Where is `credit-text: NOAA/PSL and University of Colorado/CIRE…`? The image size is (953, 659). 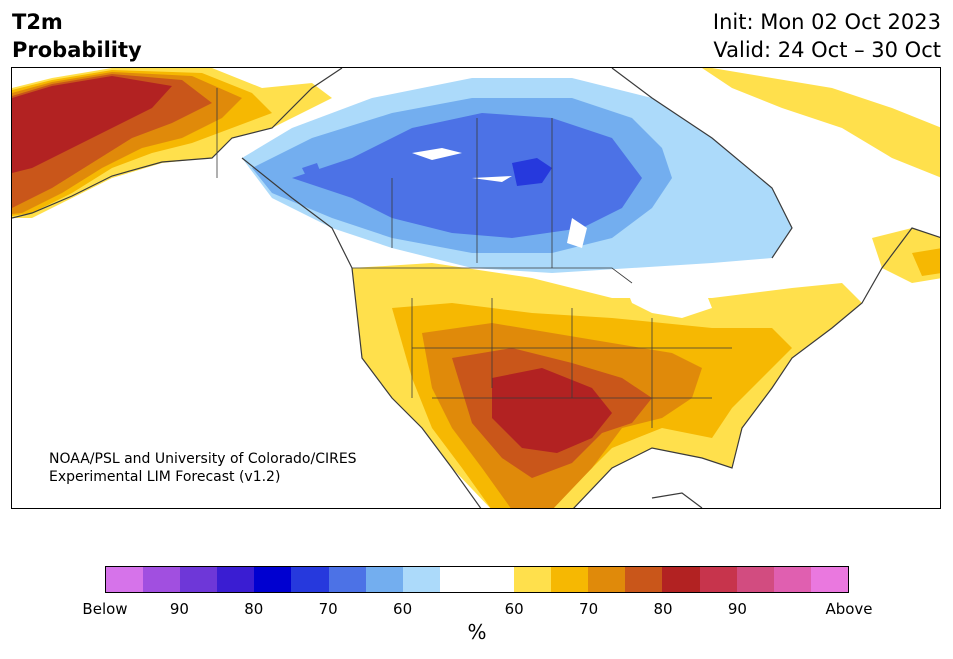 credit-text: NOAA/PSL and University of Colorado/CIRE… is located at coordinates (203, 468).